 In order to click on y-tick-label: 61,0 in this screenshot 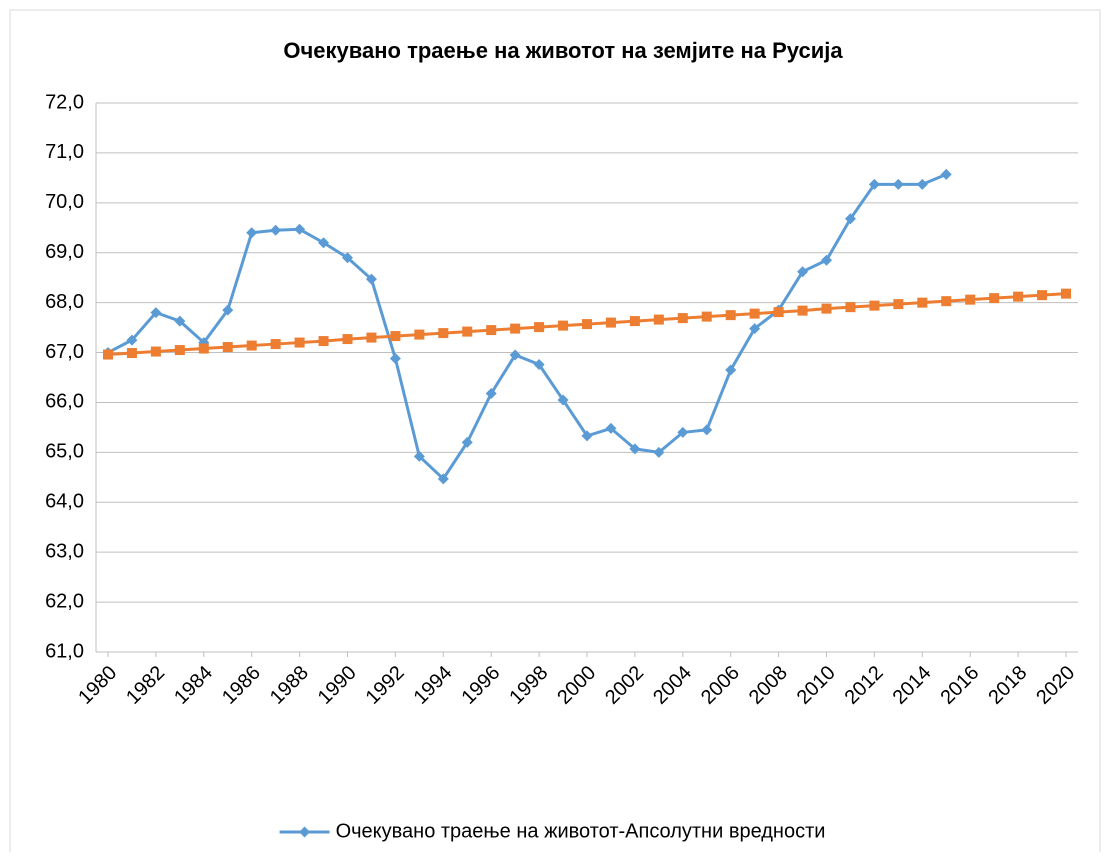, I will do `click(64, 651)`.